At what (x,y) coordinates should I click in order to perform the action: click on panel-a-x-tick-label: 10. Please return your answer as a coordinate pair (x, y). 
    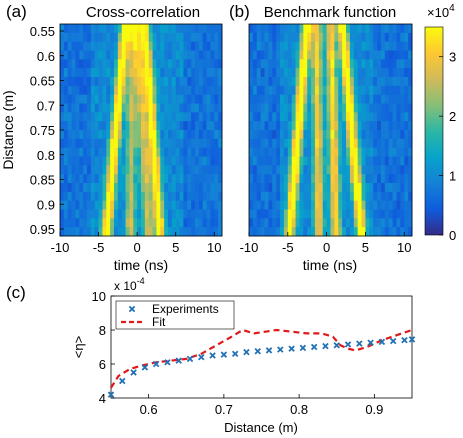
    Looking at the image, I should click on (214, 247).